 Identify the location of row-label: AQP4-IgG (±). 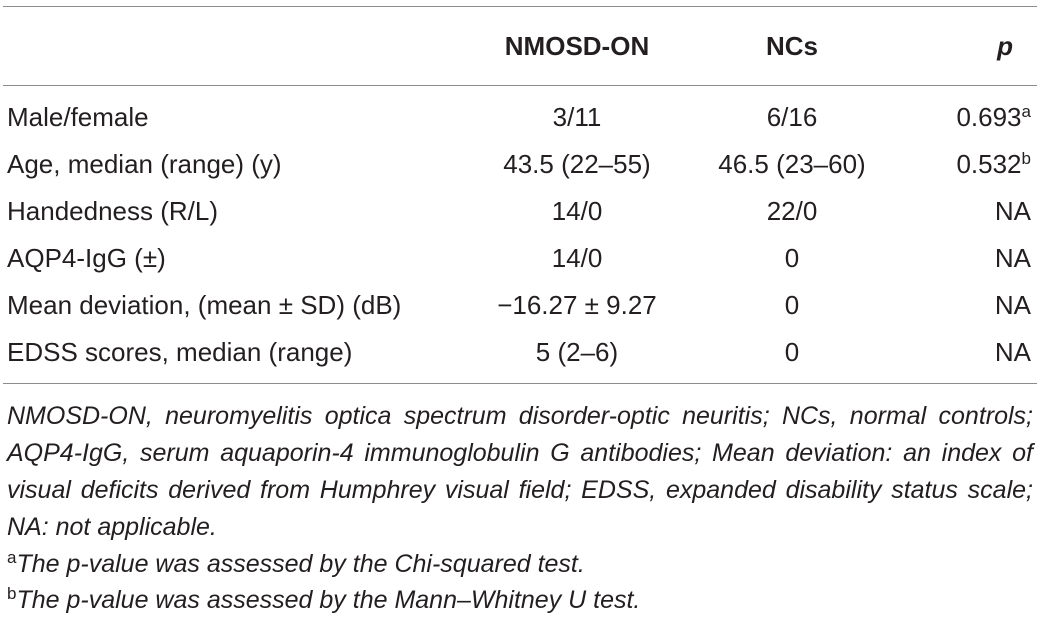
(86, 258).